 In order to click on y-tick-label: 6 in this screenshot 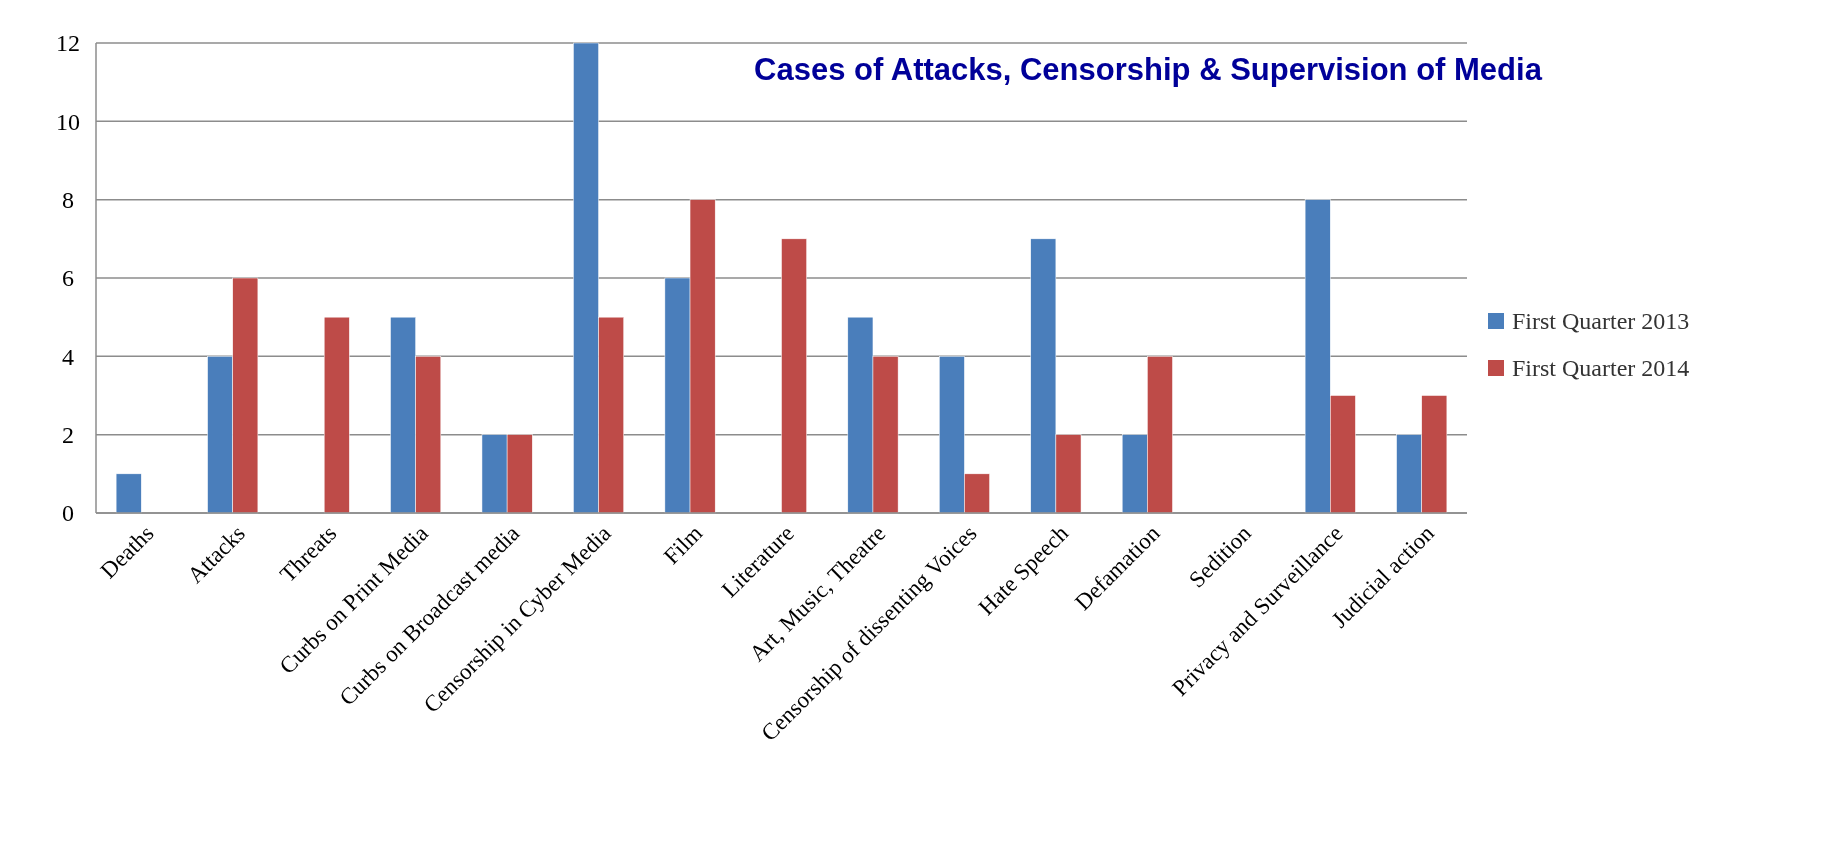, I will do `click(68, 278)`.